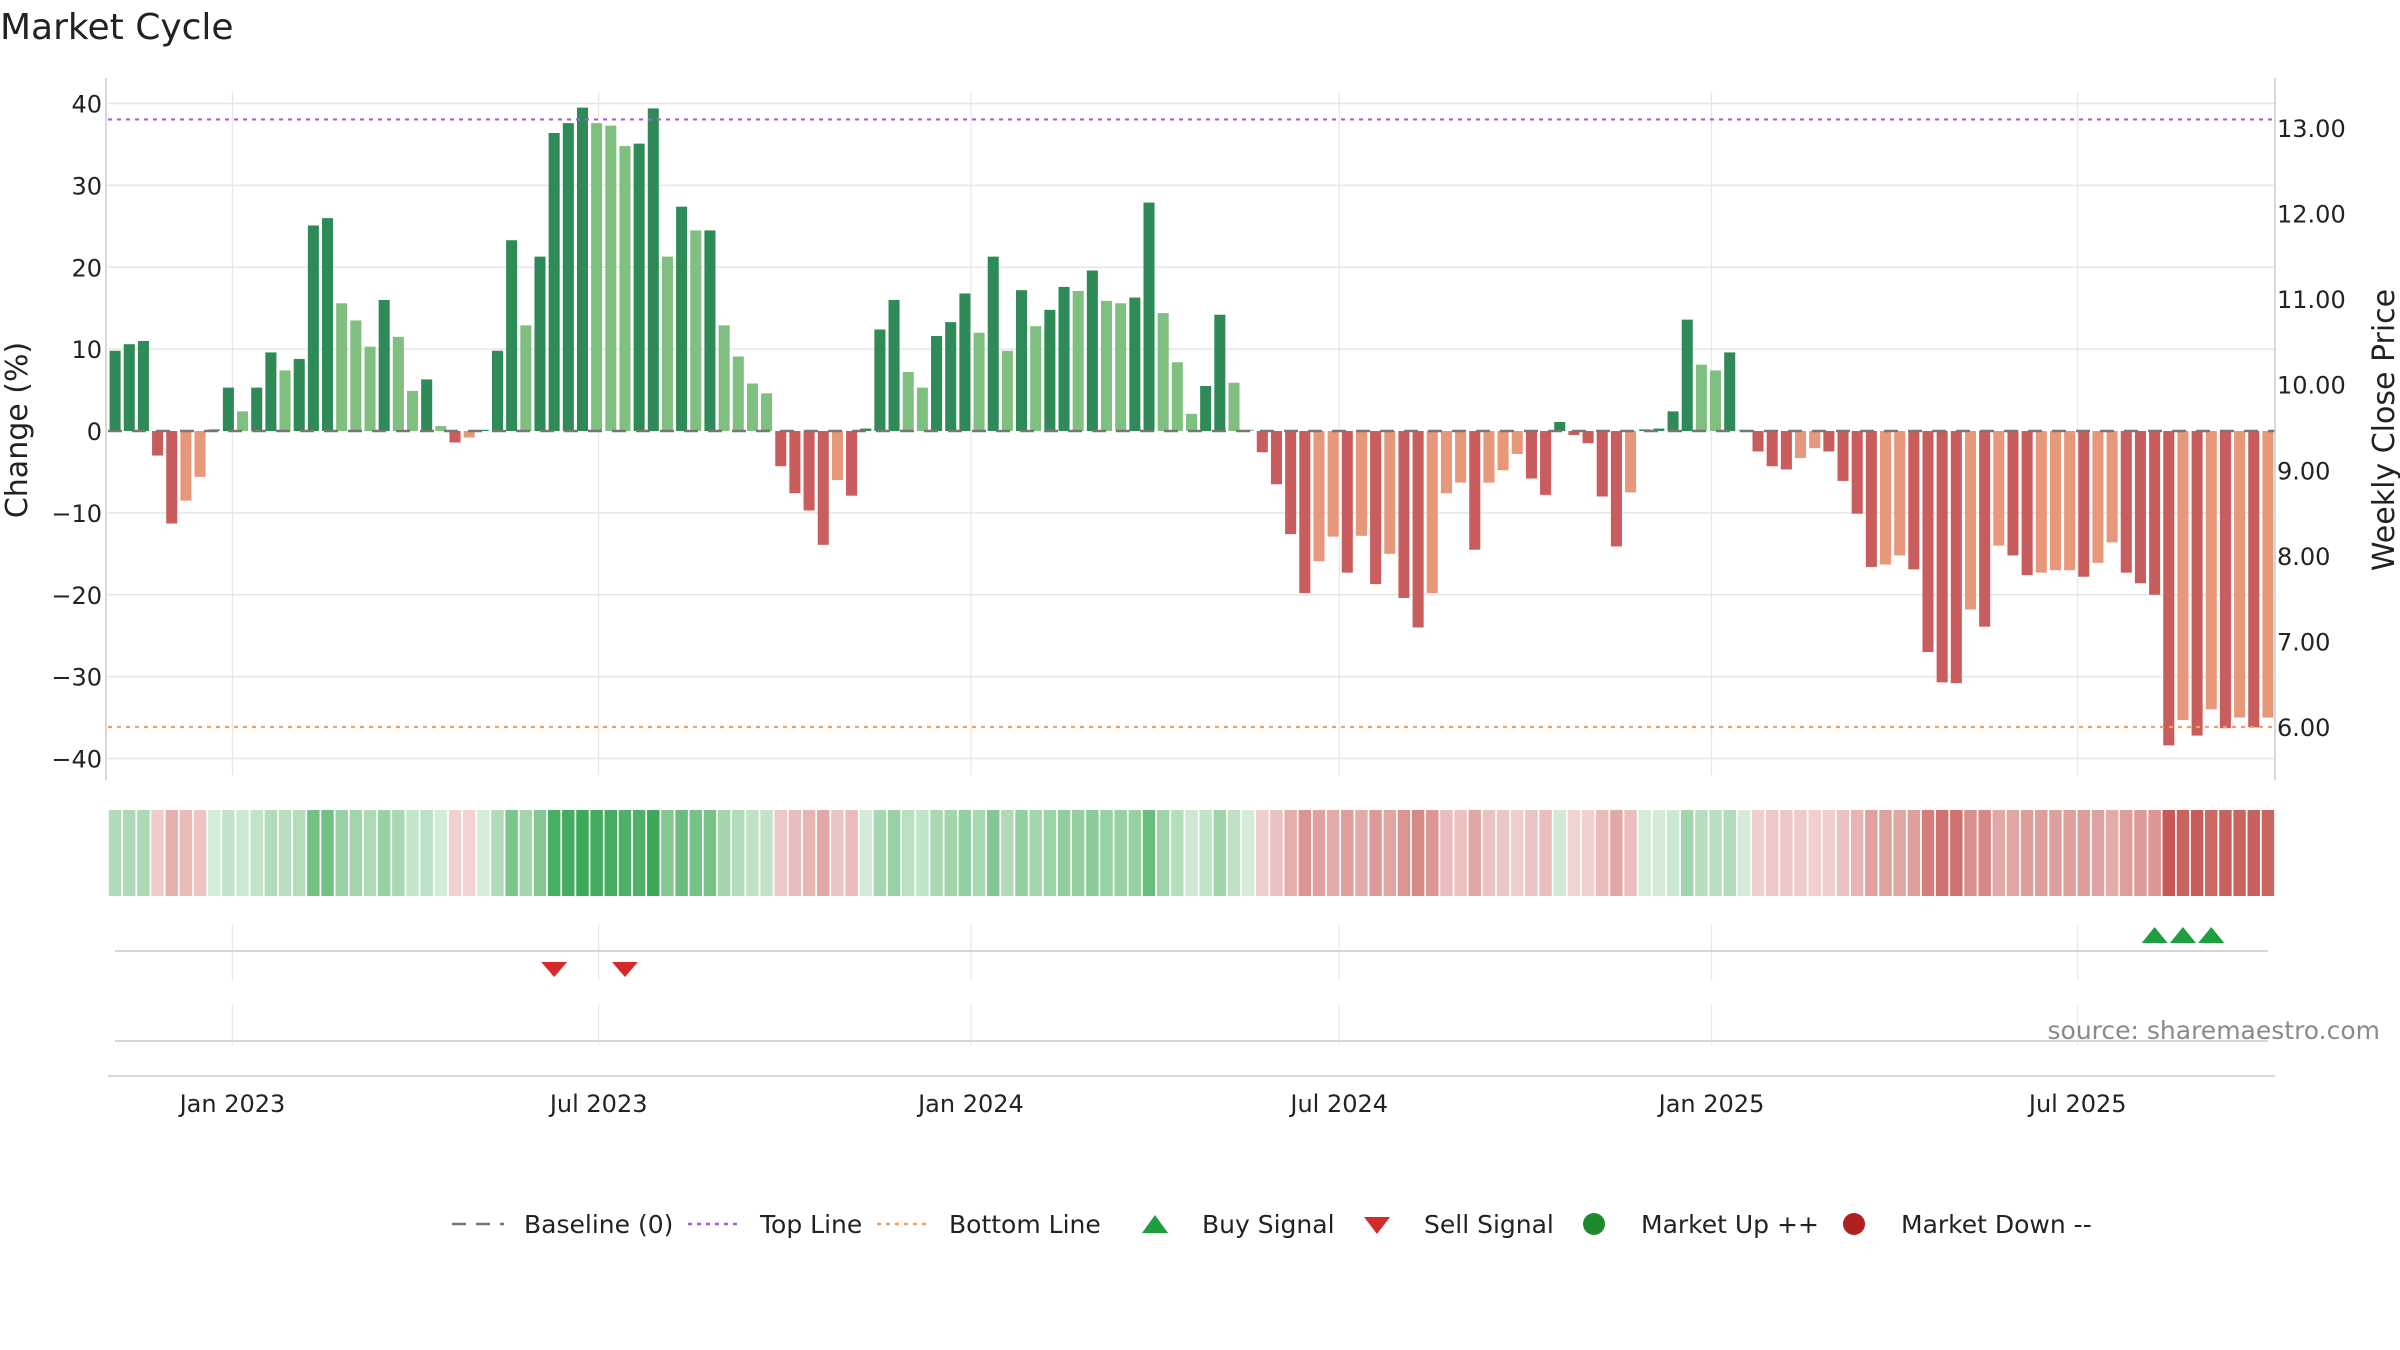 This screenshot has width=2400, height=1350. I want to click on legend-item: Bottom Line, so click(989, 1224).